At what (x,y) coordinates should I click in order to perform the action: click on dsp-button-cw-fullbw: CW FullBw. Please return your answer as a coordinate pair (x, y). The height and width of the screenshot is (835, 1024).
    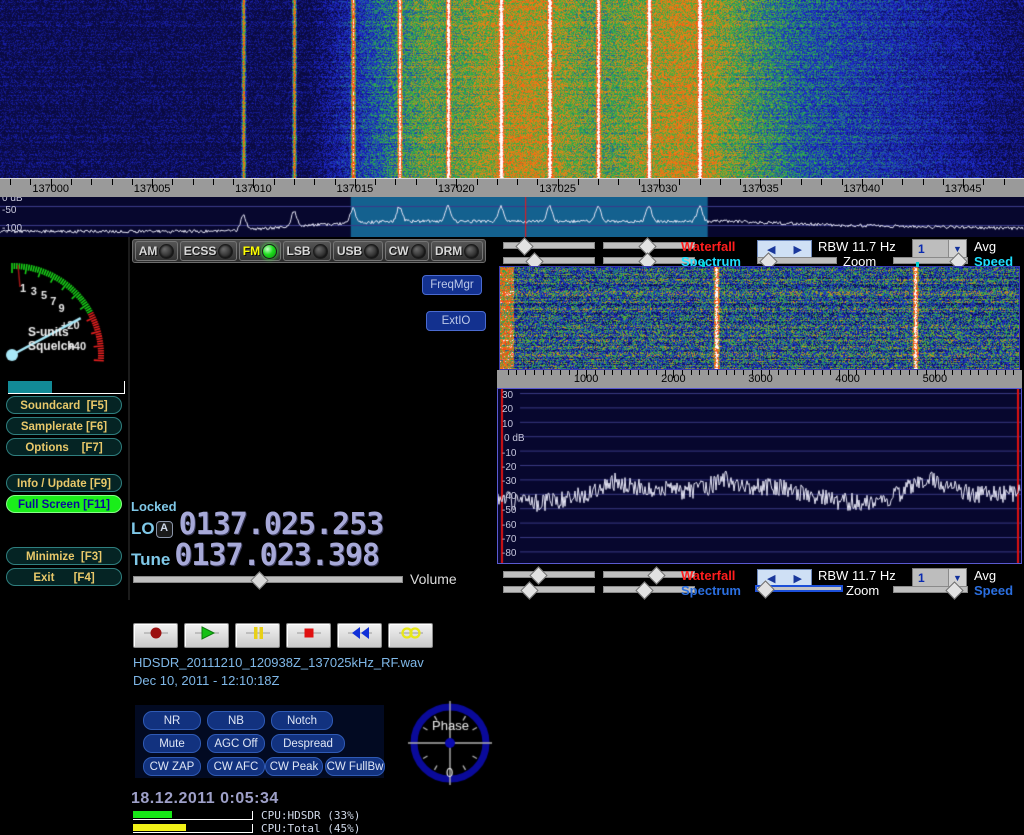
    Looking at the image, I should click on (355, 766).